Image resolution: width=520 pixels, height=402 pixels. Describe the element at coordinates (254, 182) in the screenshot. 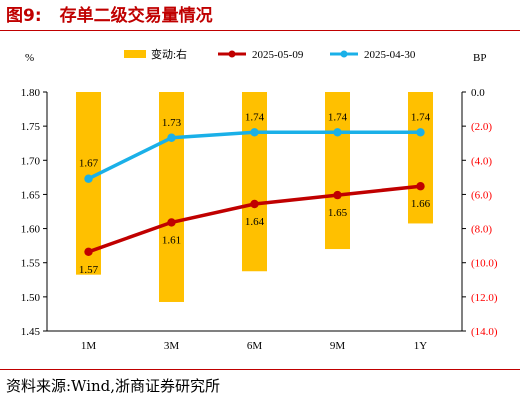

I see `bar-6M` at that location.